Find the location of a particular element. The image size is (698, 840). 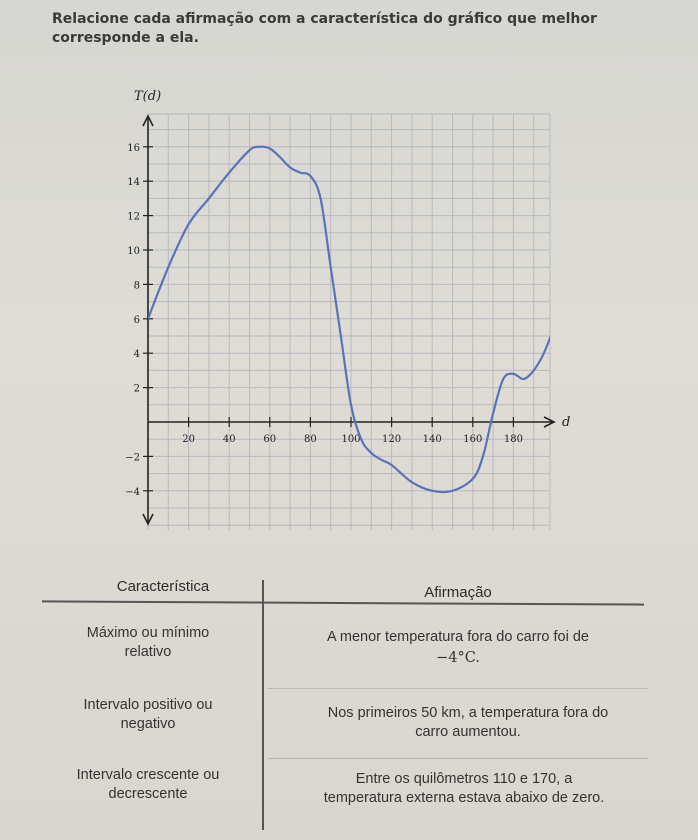

x-axis-label: d is located at coordinates (566, 422).